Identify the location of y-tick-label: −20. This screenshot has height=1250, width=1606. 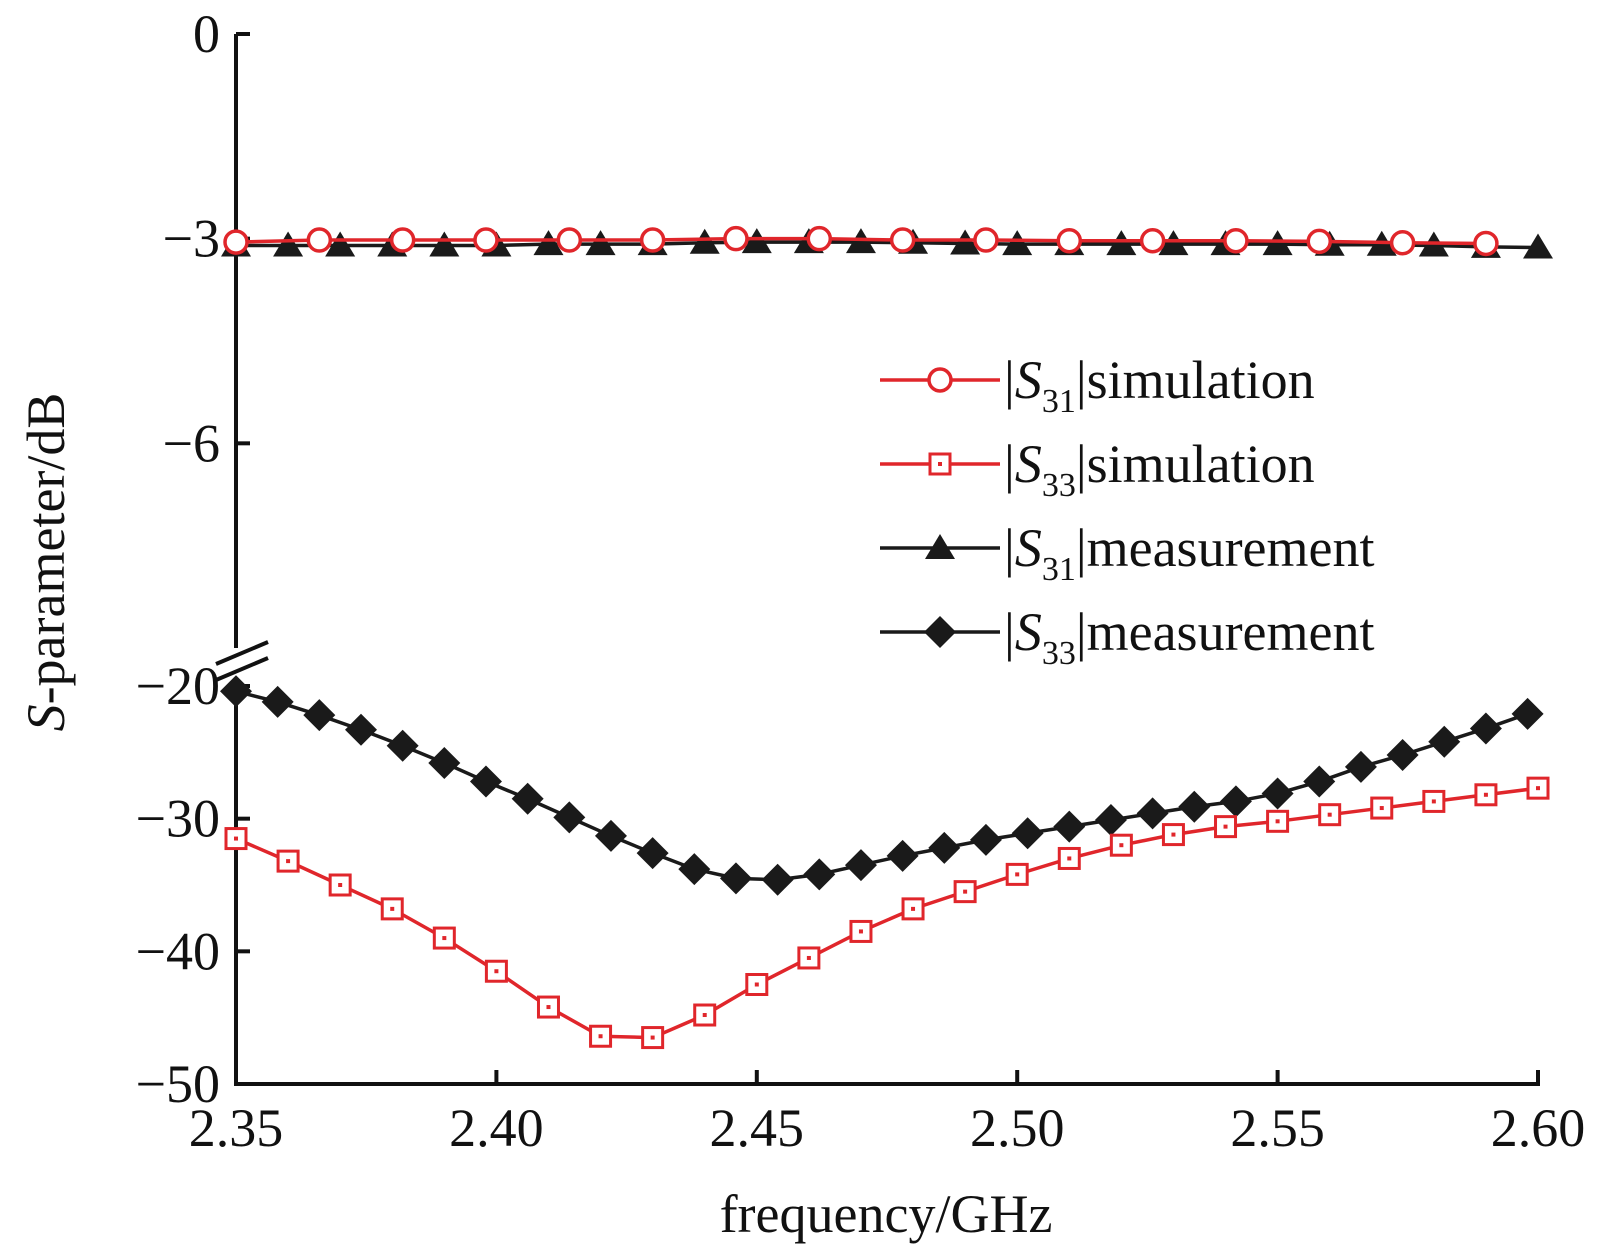
(178, 686).